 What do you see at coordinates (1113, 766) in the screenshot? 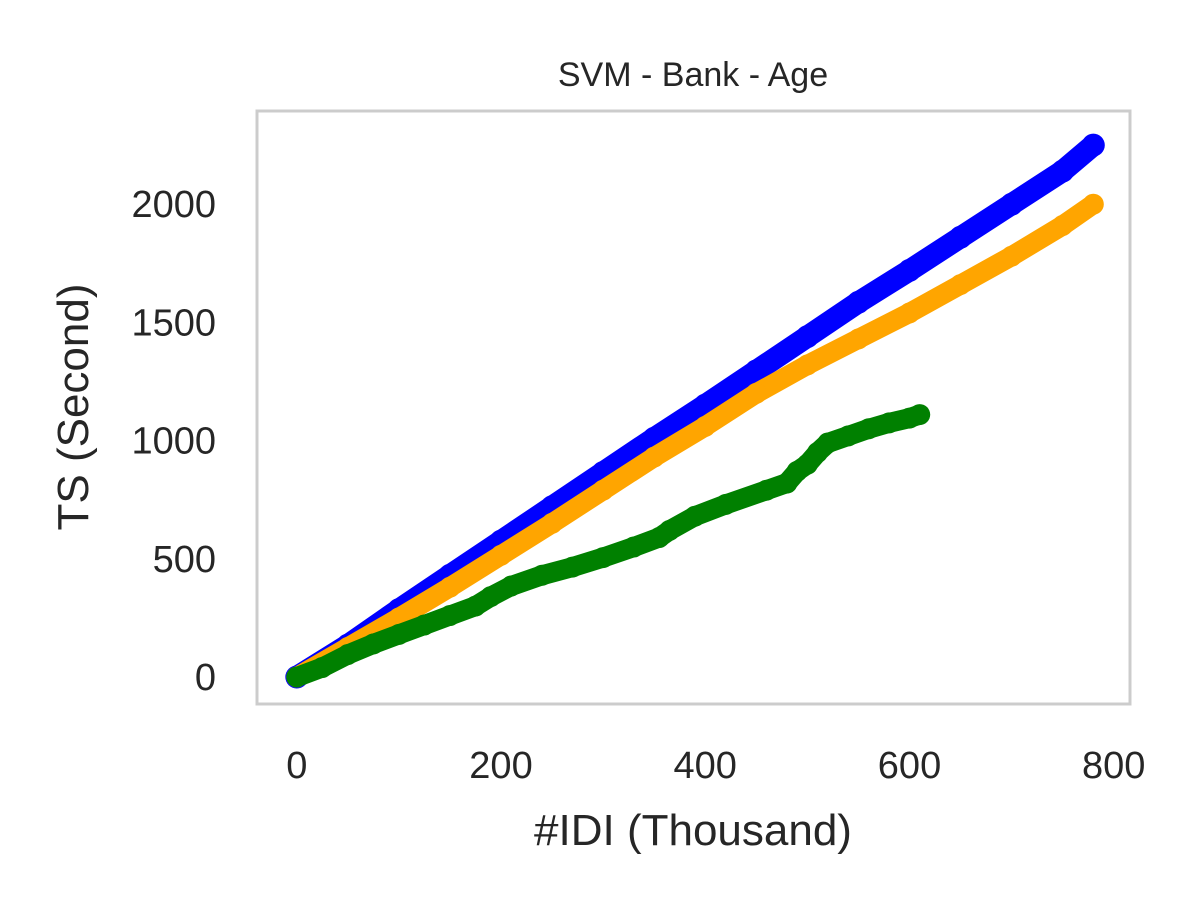
I see `x-tick-label: 800` at bounding box center [1113, 766].